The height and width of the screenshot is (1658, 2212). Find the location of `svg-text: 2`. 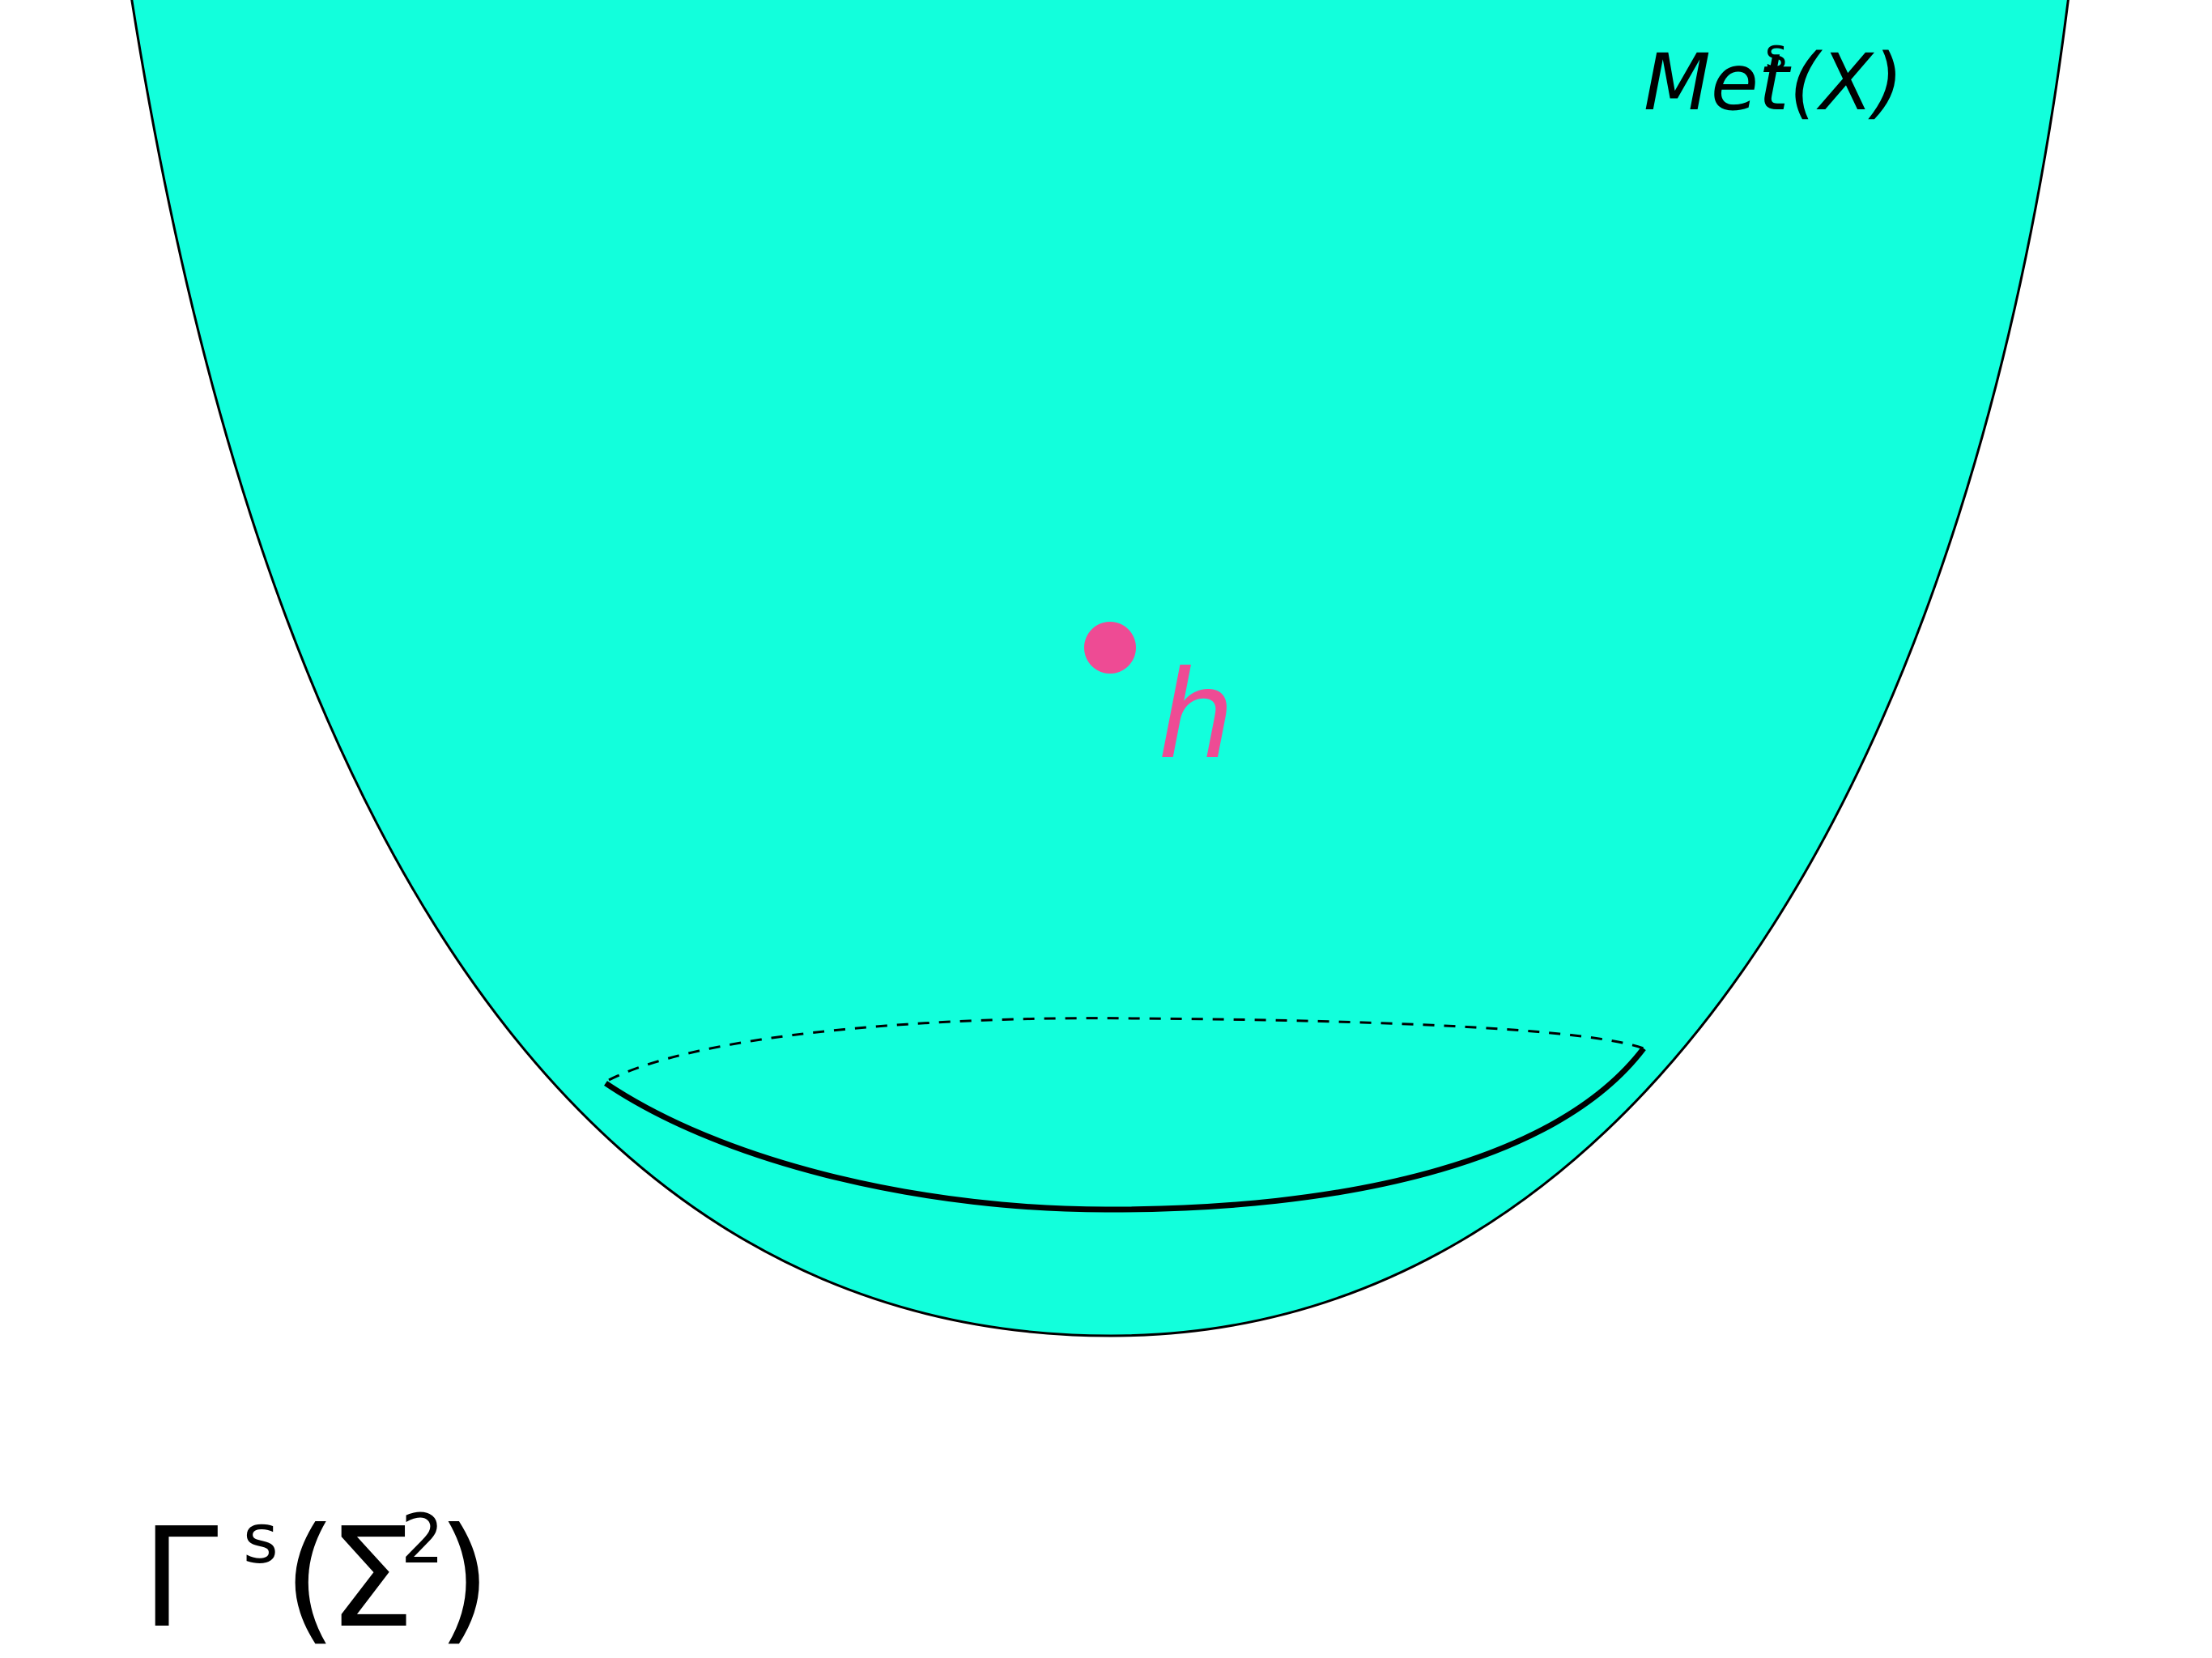

svg-text: 2 is located at coordinates (422, 1539).